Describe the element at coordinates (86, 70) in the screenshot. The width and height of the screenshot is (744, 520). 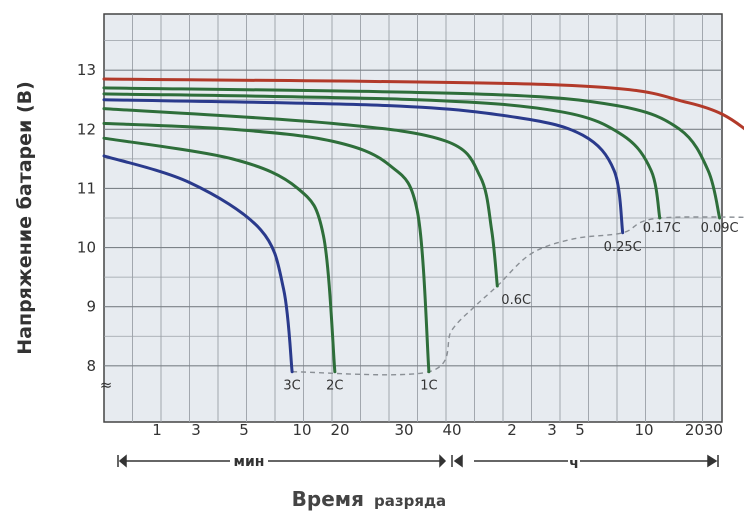
I see `y-tick-label: 13` at that location.